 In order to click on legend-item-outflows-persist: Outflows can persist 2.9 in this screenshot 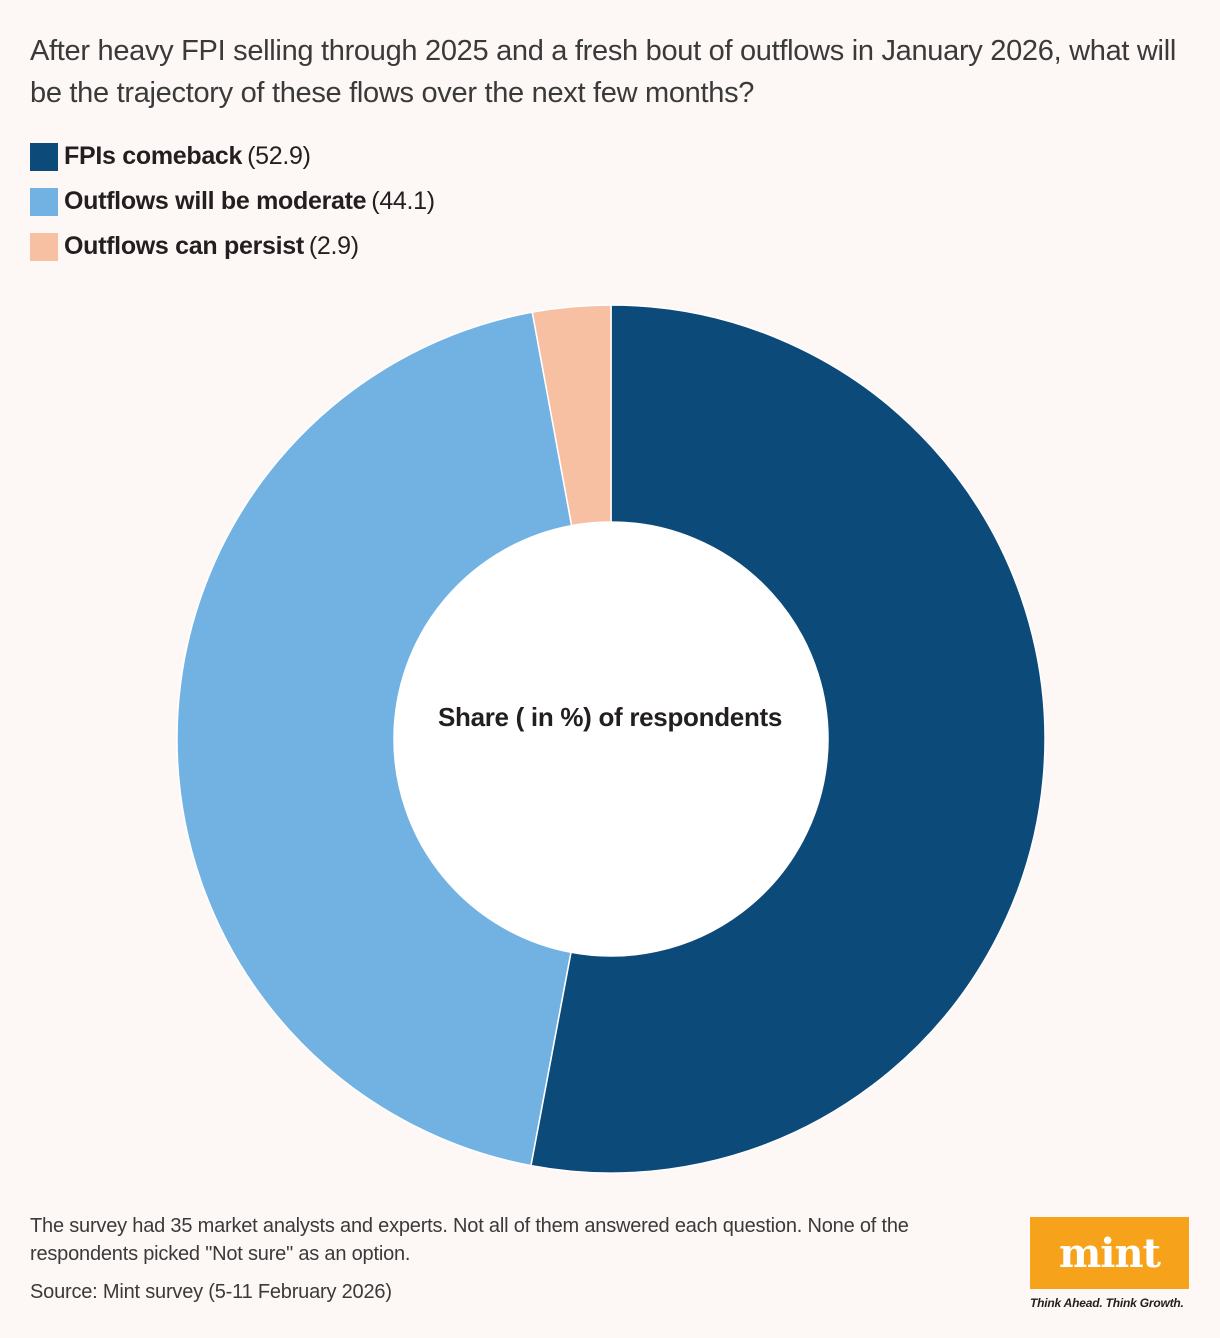, I will do `click(232, 246)`.